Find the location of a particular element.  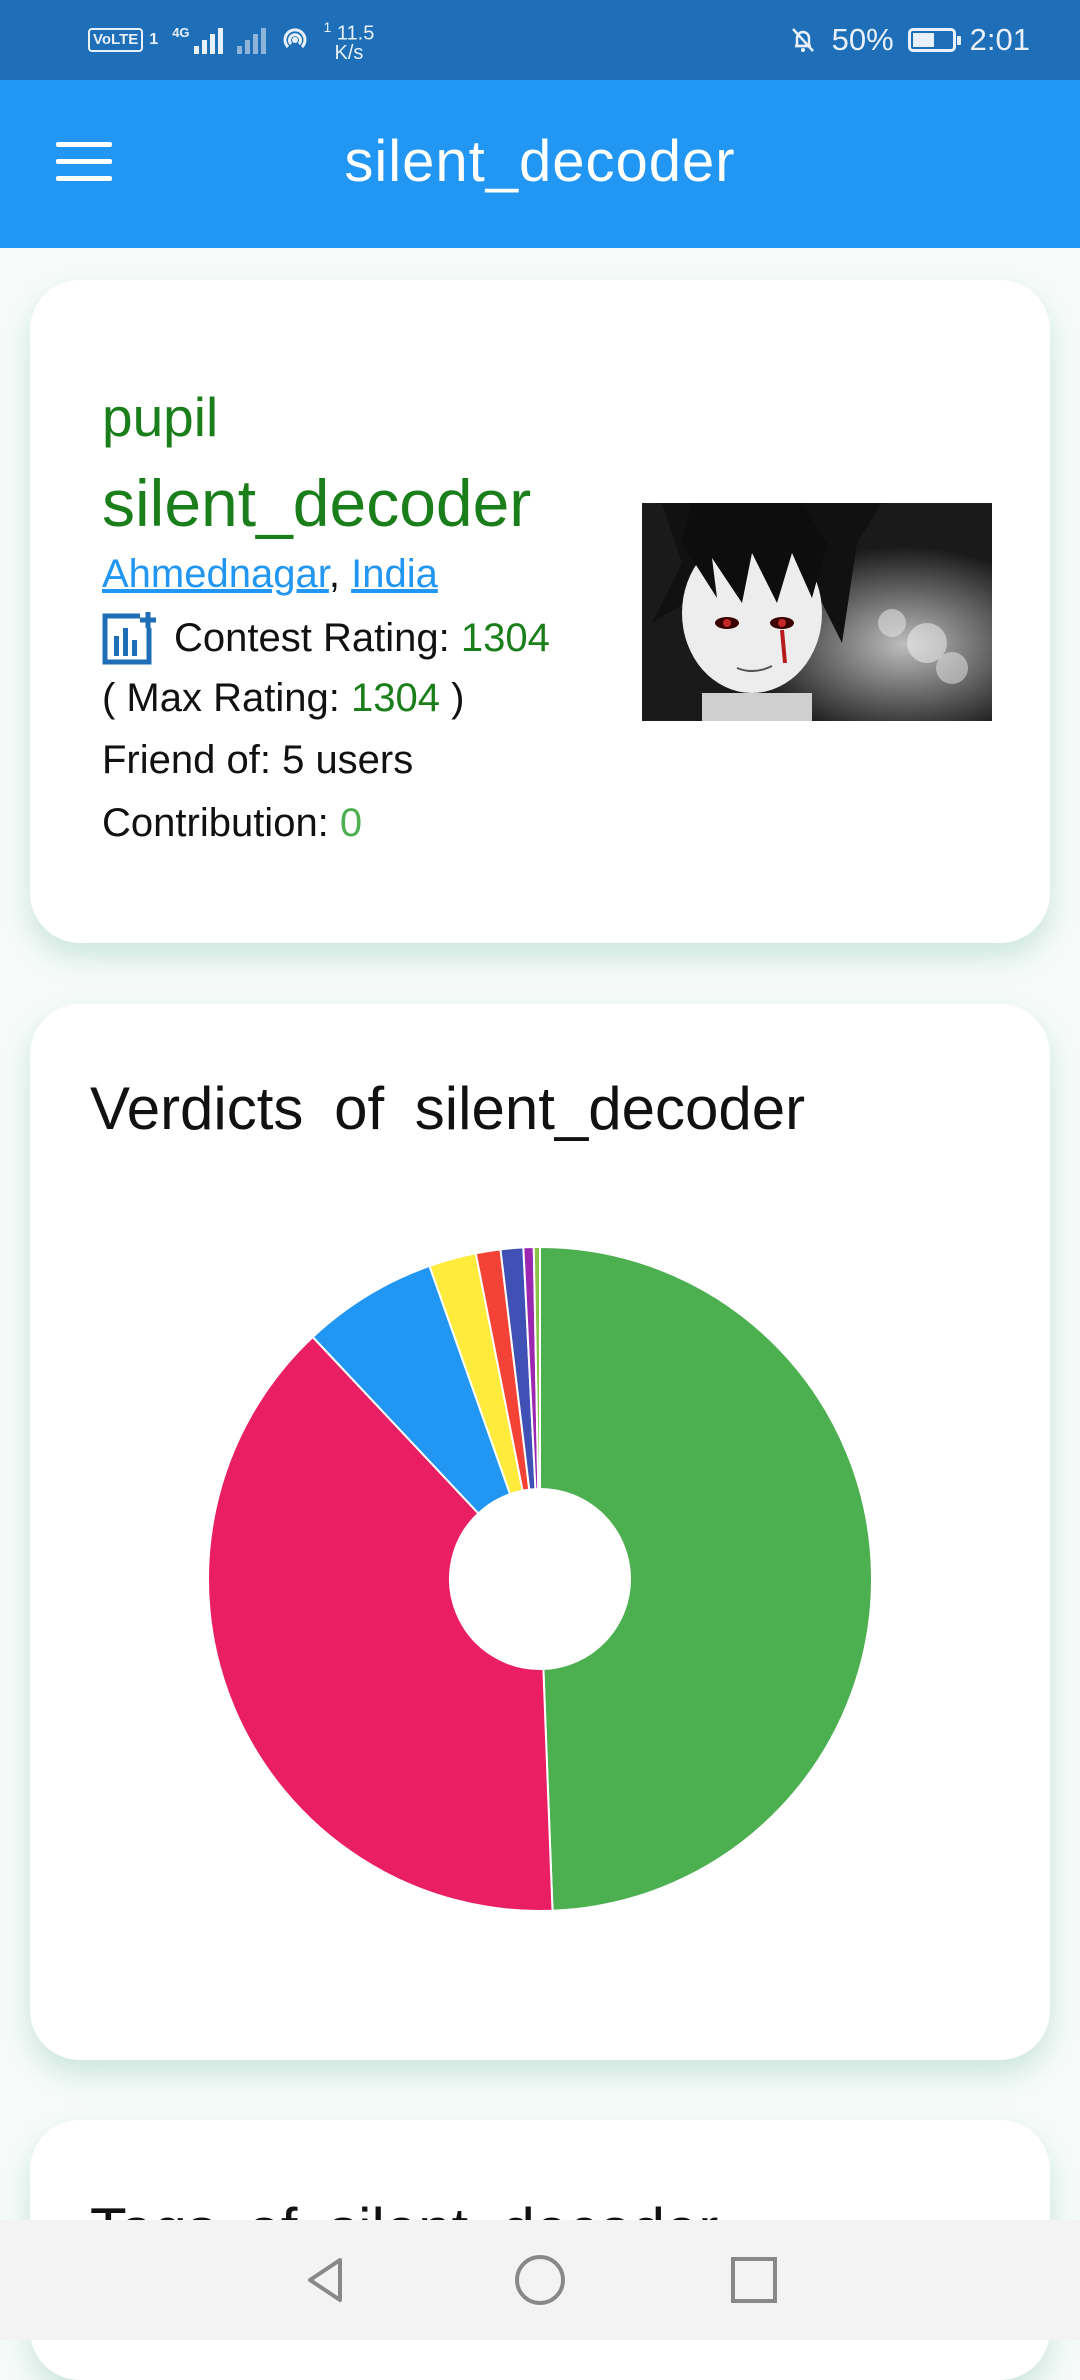

system-nav-bar is located at coordinates (540, 2280).